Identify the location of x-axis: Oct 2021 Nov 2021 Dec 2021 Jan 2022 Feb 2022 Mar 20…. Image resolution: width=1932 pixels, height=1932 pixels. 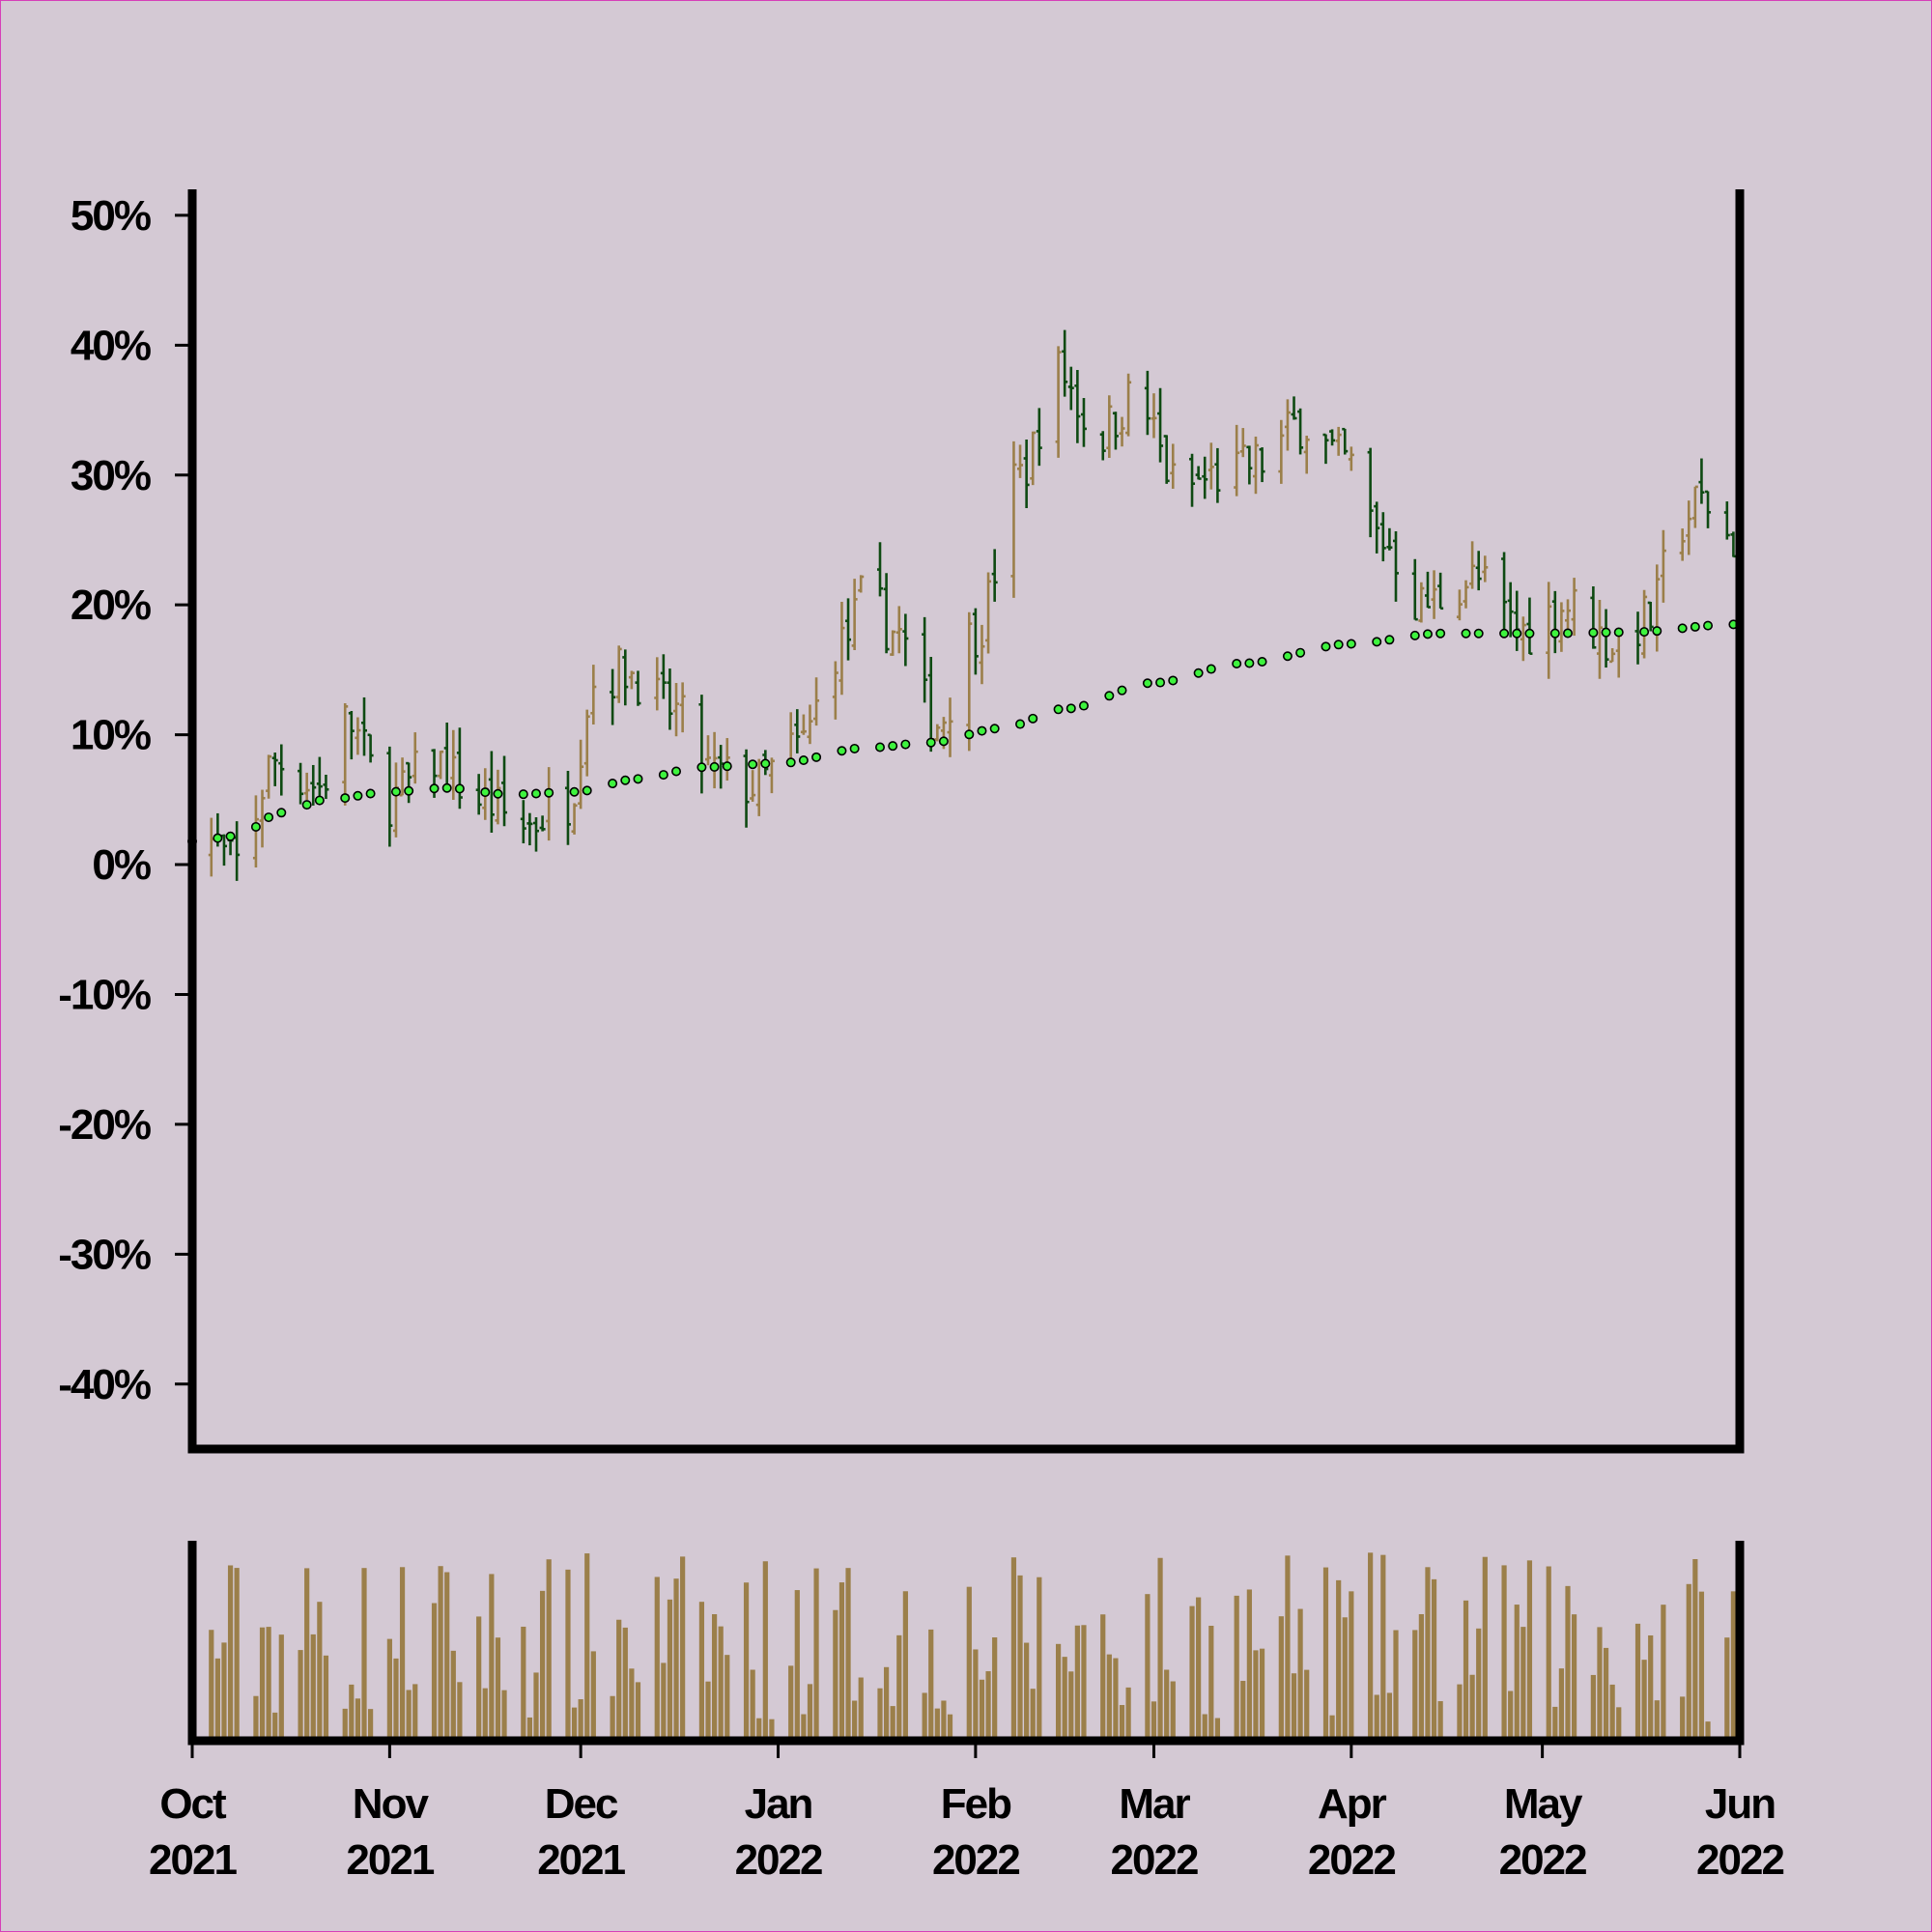
(967, 1812).